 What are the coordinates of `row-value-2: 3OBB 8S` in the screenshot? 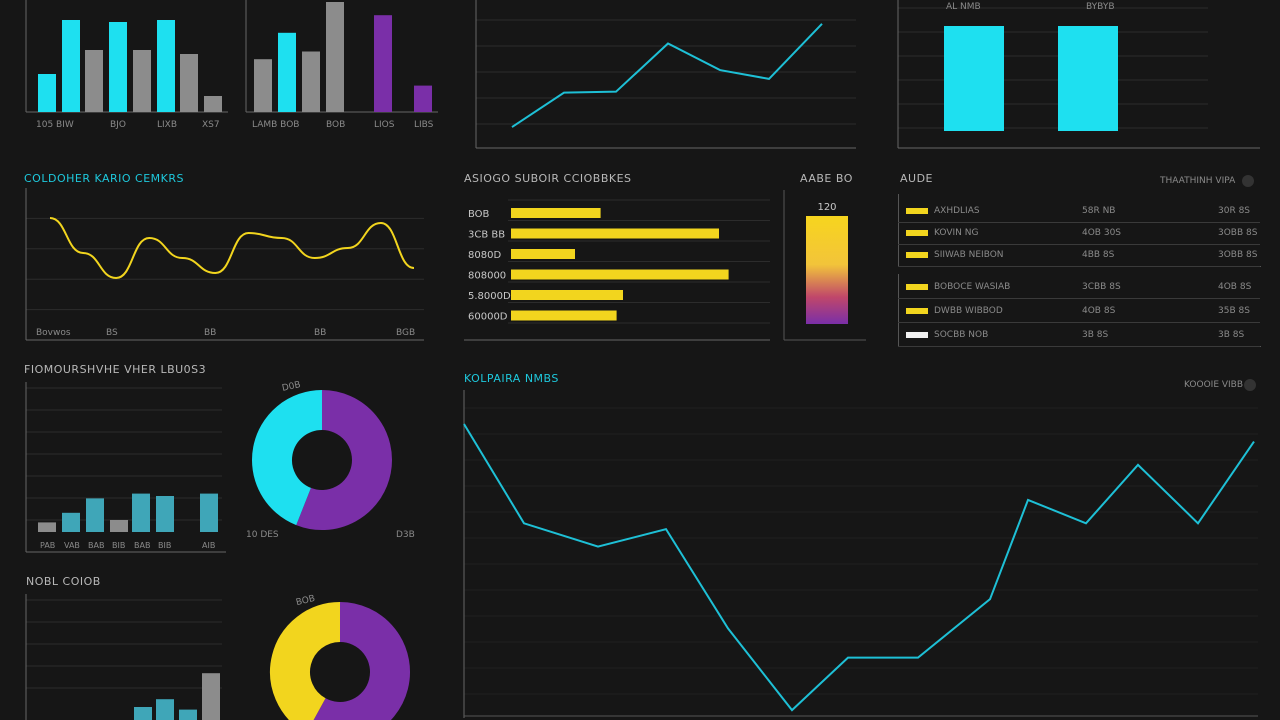 It's located at (1238, 255).